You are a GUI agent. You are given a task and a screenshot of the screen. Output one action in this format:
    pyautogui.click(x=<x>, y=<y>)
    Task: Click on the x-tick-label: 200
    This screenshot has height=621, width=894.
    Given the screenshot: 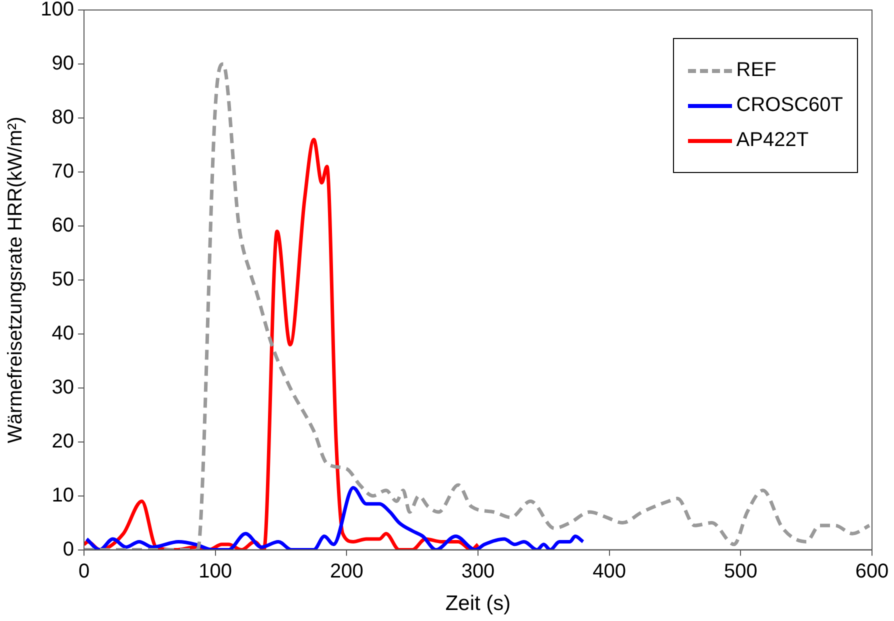 What is the action you would take?
    pyautogui.click(x=347, y=571)
    